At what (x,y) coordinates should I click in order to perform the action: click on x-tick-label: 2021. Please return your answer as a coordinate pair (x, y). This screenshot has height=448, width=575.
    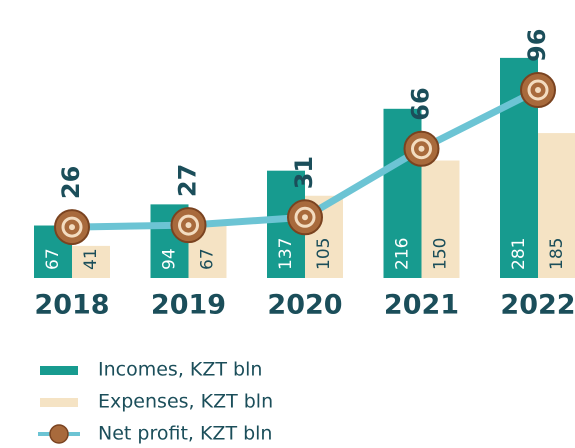
    Looking at the image, I should click on (421, 305).